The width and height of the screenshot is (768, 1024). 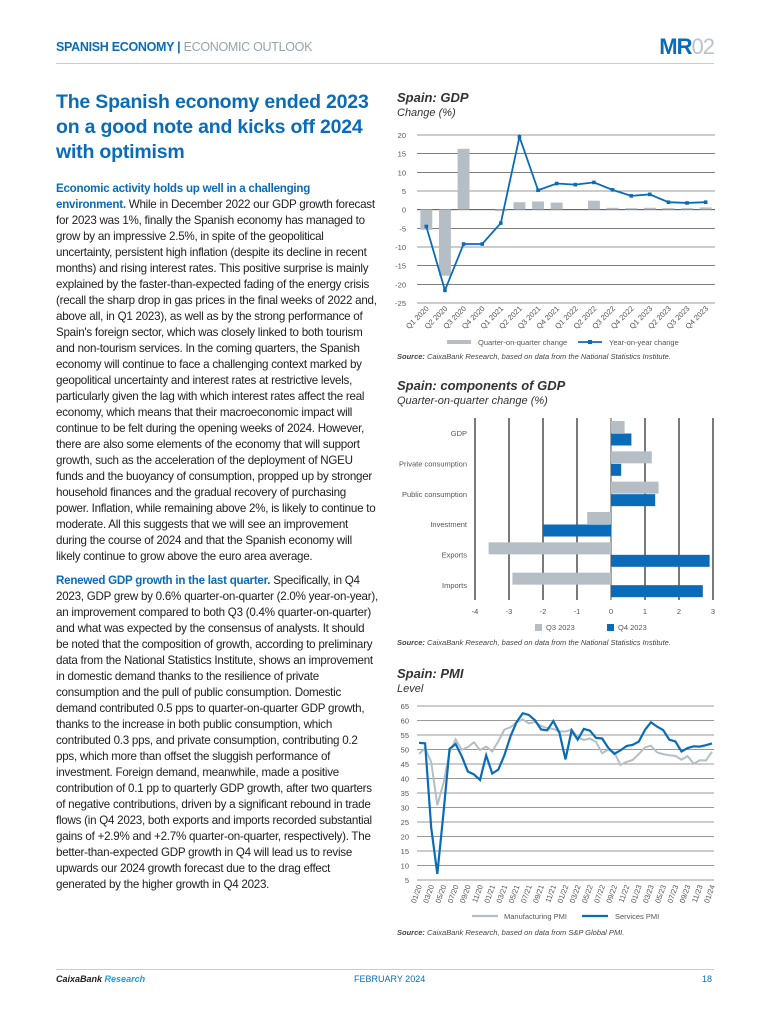 I want to click on y-tick-label: 55, so click(x=405, y=735).